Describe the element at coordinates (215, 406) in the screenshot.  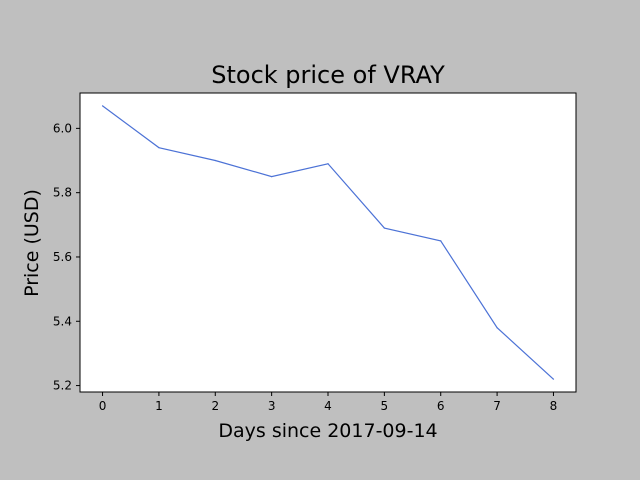
I see `x-tick-label: 2` at that location.